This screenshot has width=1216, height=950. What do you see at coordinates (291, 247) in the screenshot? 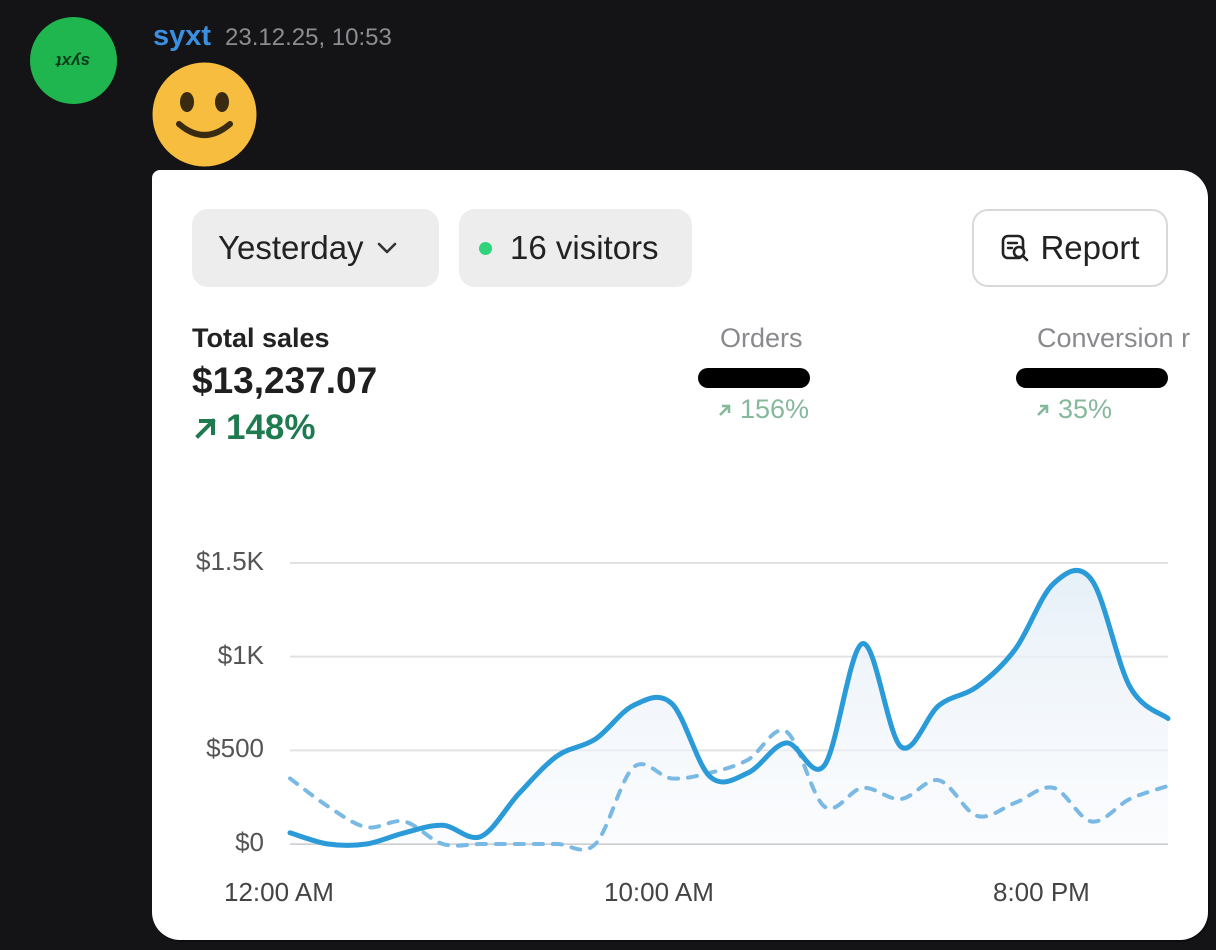
I see `period-label: Yesterday` at bounding box center [291, 247].